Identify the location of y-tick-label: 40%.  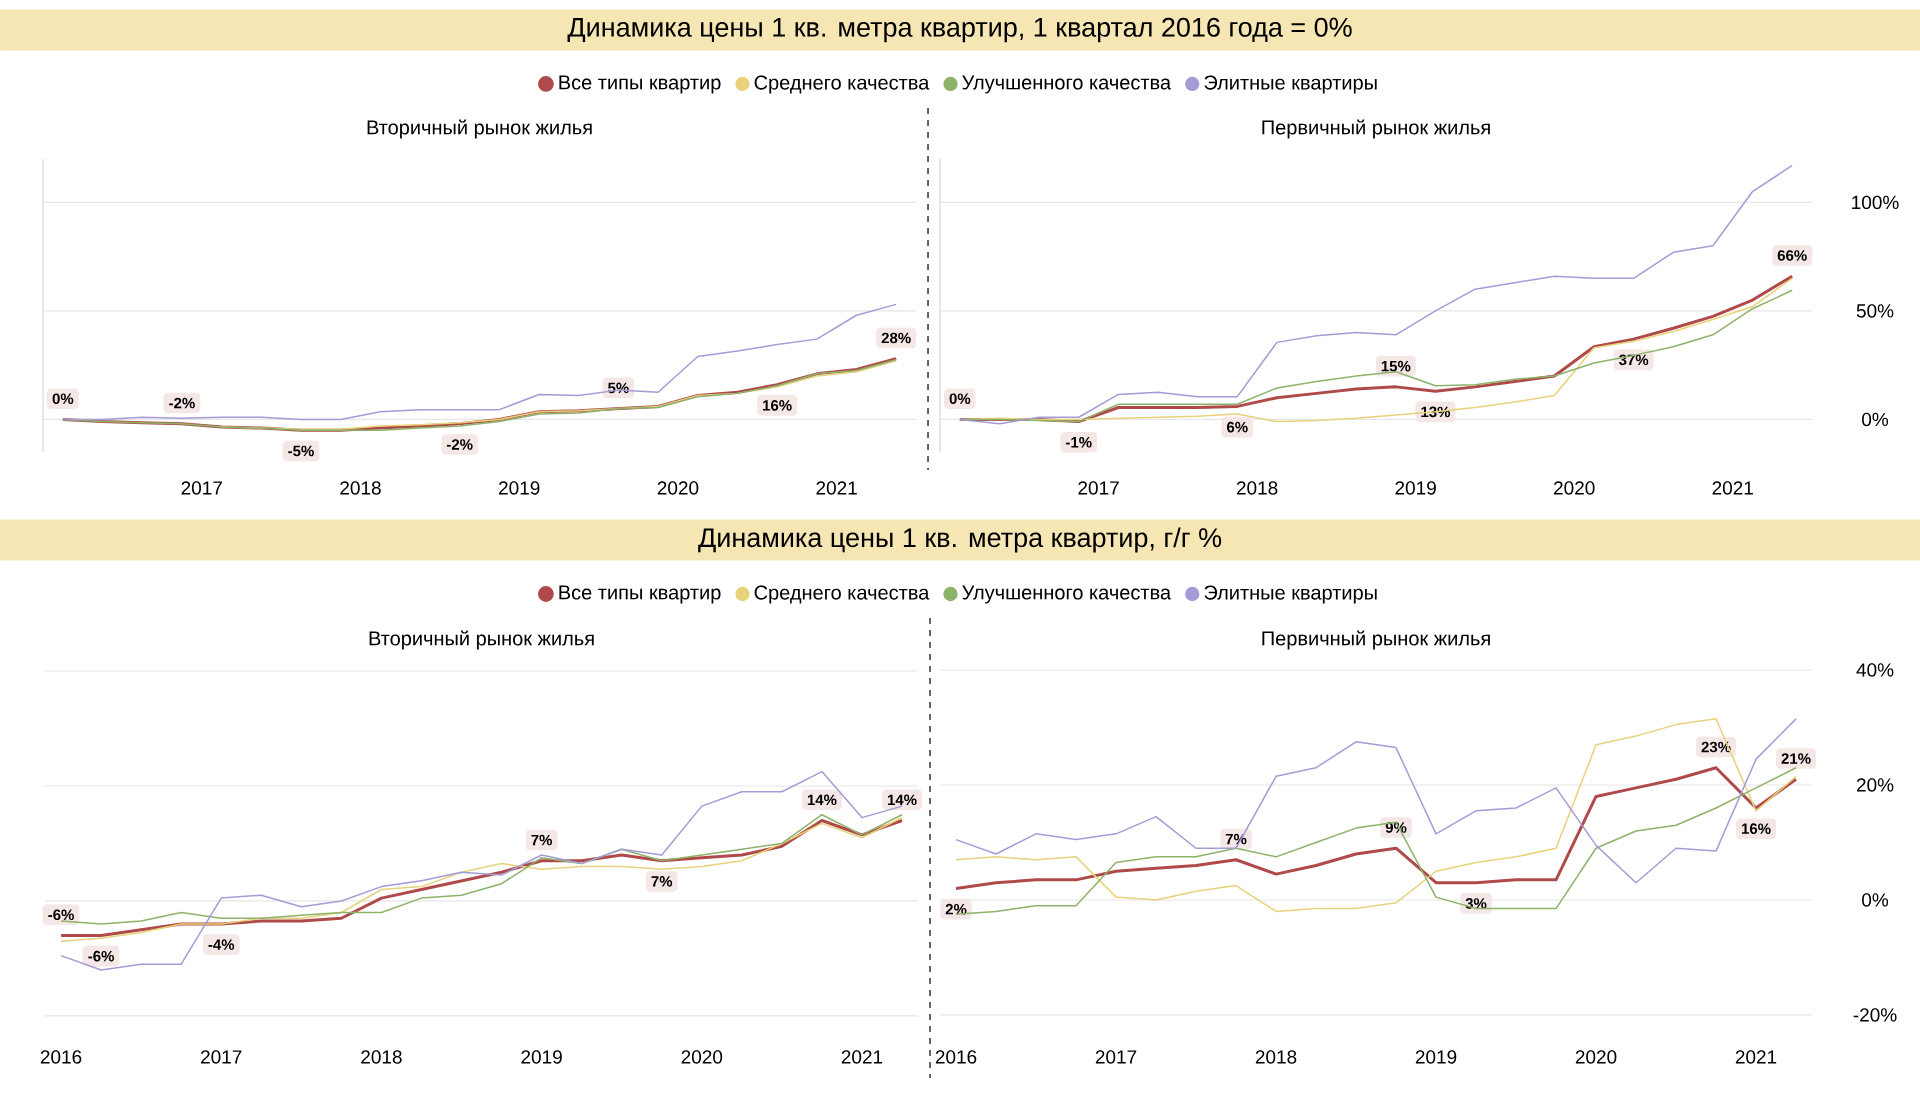
(1875, 670).